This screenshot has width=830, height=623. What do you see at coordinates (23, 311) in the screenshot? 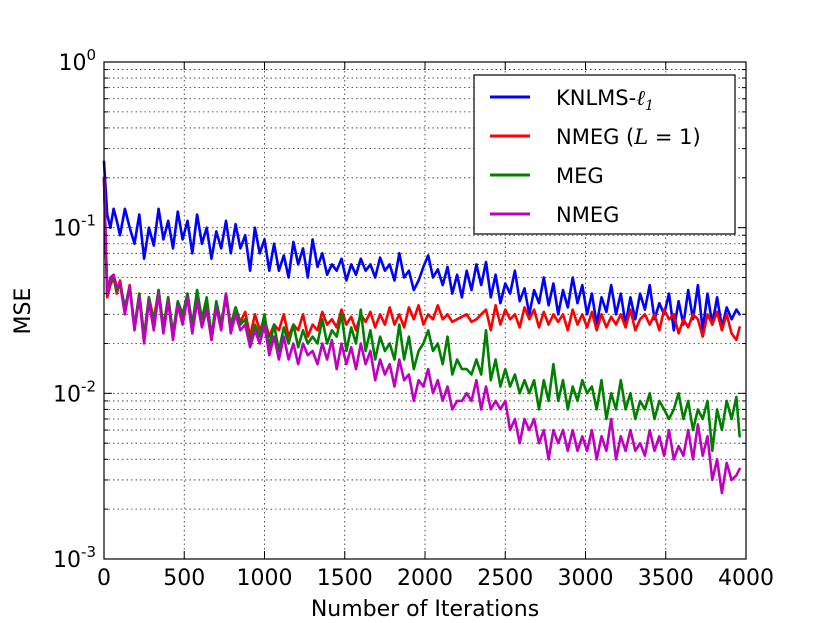
I see `y-axis-label: MSE` at bounding box center [23, 311].